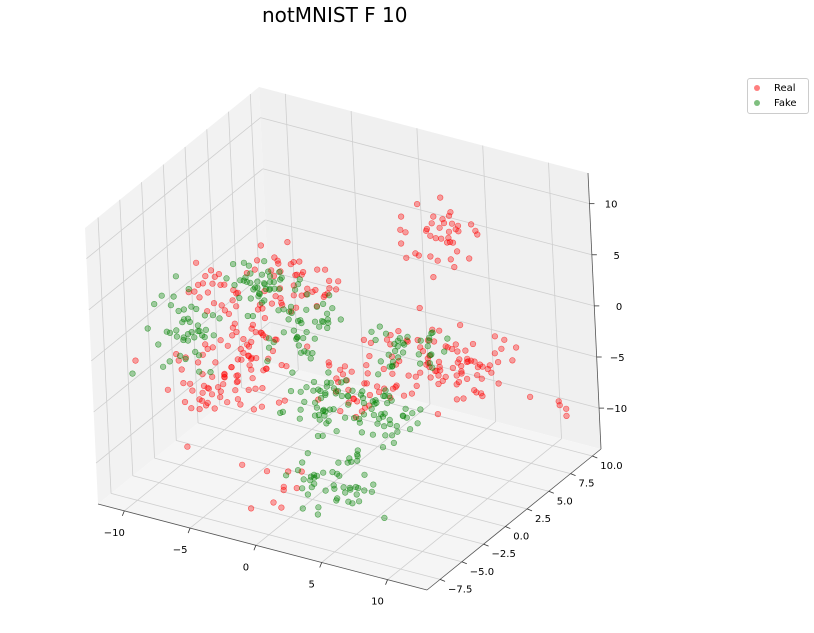 This screenshot has width=814, height=633. Describe the element at coordinates (104, 355) in the screenshot. I see `grid-line-y-left` at that location.